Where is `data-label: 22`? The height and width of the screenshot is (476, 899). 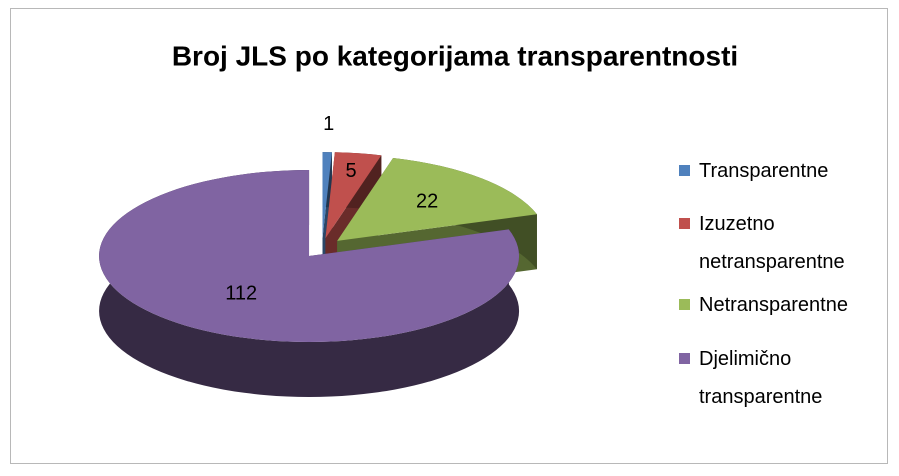
data-label: 22 is located at coordinates (427, 202).